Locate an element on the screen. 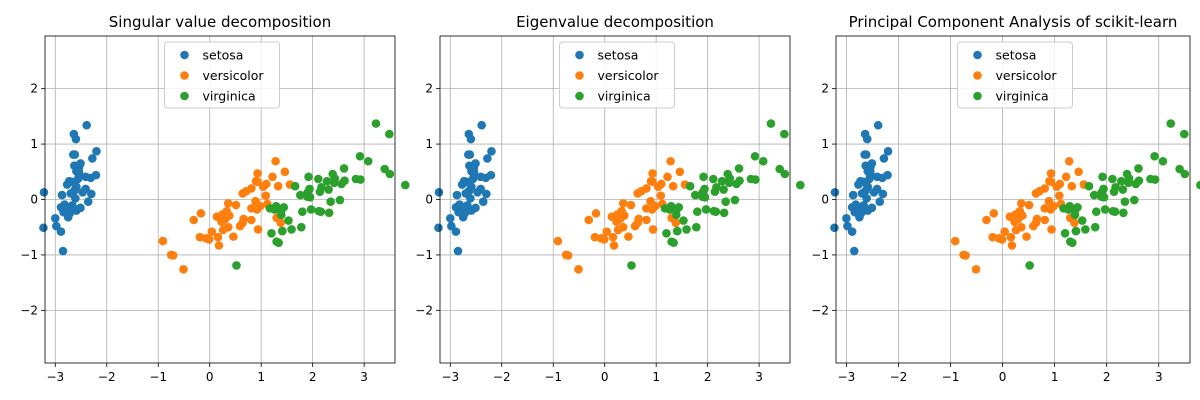  x-tick-label: 1 is located at coordinates (1055, 377).